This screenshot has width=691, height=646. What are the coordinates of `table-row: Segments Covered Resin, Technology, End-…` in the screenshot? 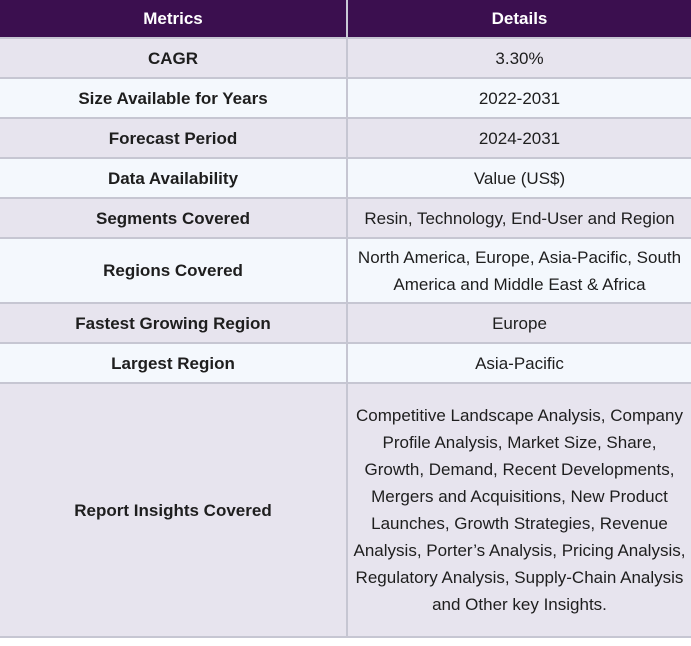 It's located at (345, 218).